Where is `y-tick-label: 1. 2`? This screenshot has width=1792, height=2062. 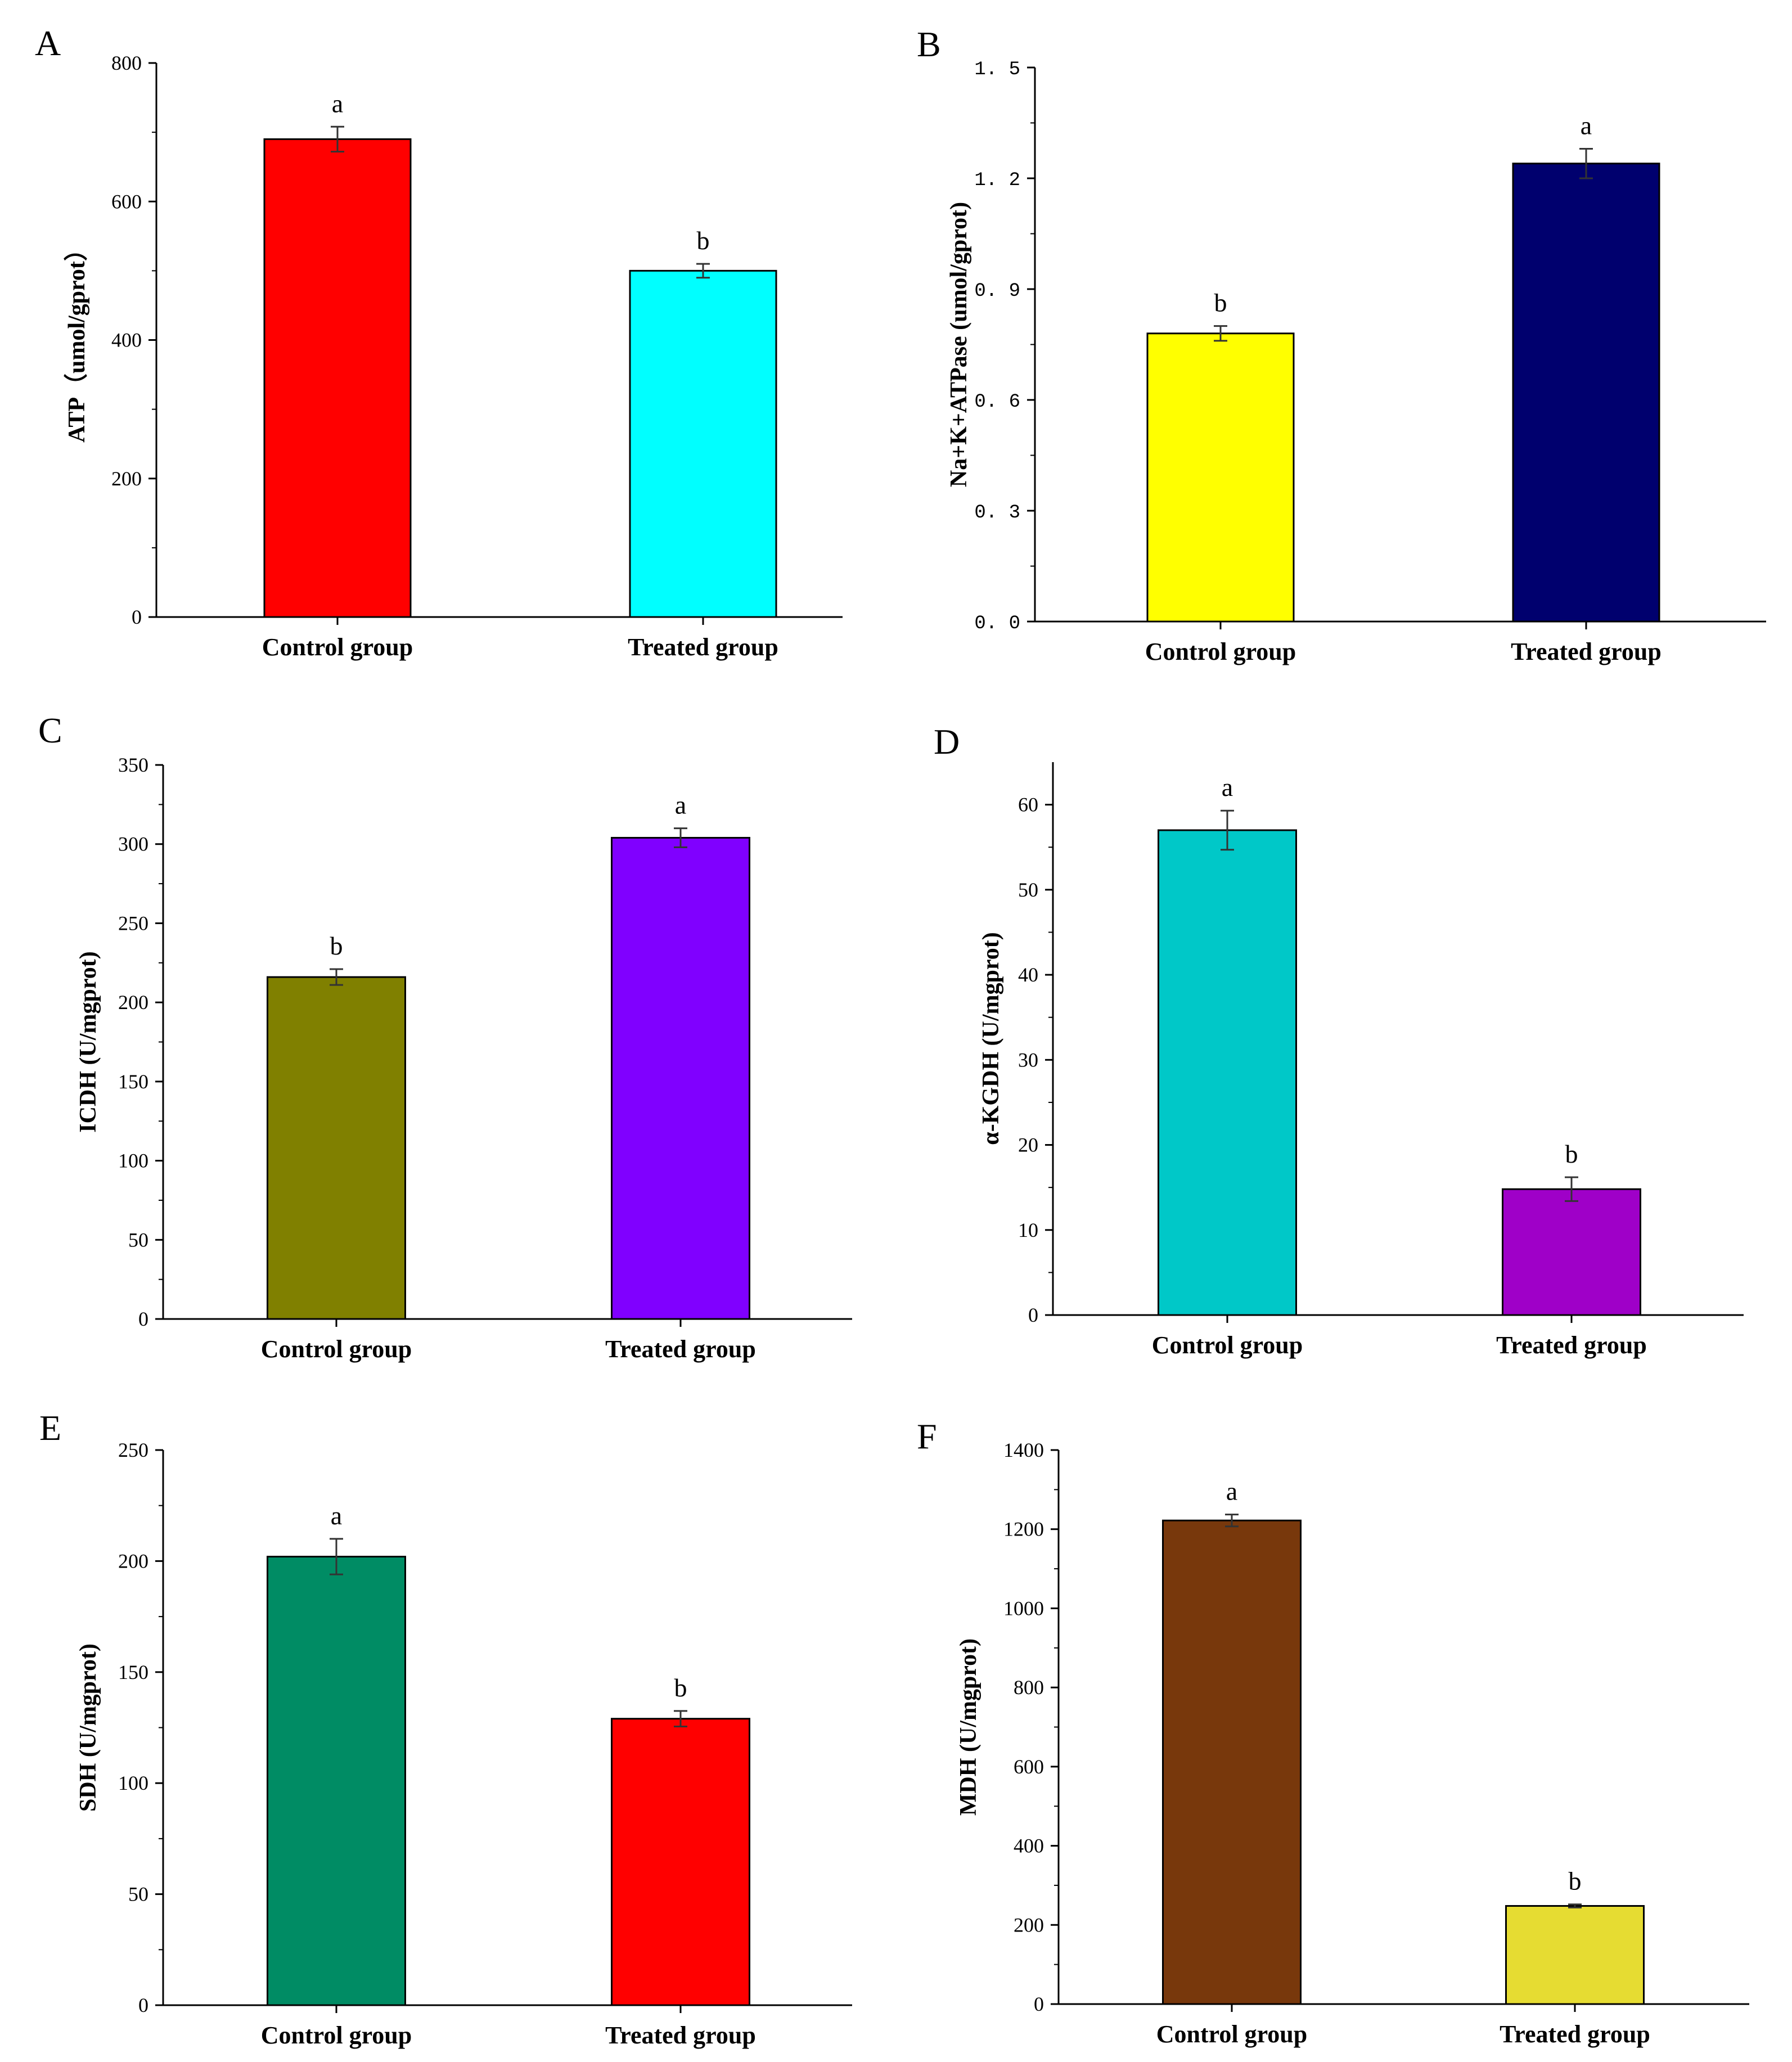
y-tick-label: 1. 2 is located at coordinates (997, 180).